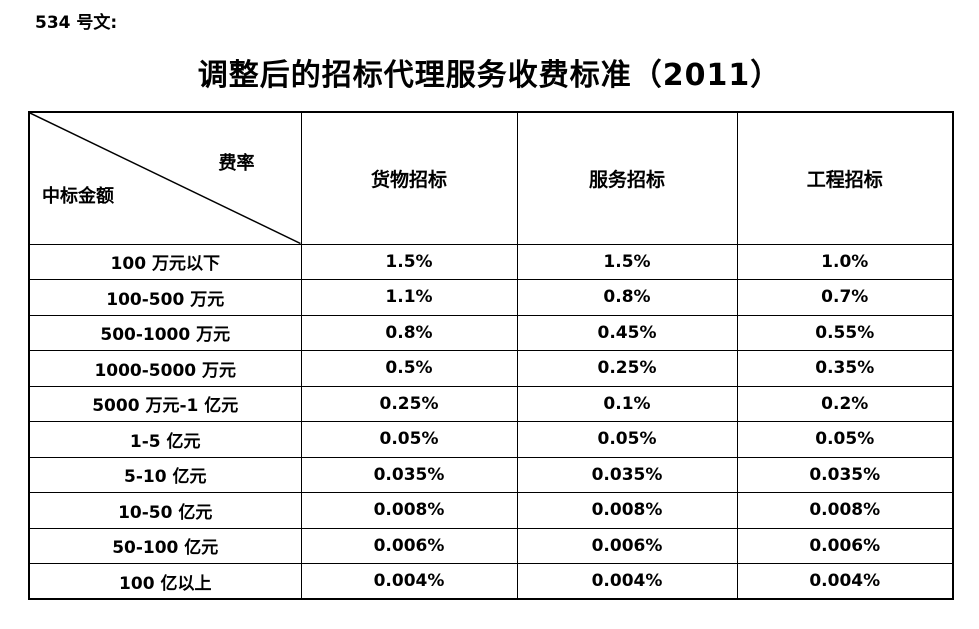  Describe the element at coordinates (845, 581) in the screenshot. I see `engineering-rate-cell: 0.004%` at that location.